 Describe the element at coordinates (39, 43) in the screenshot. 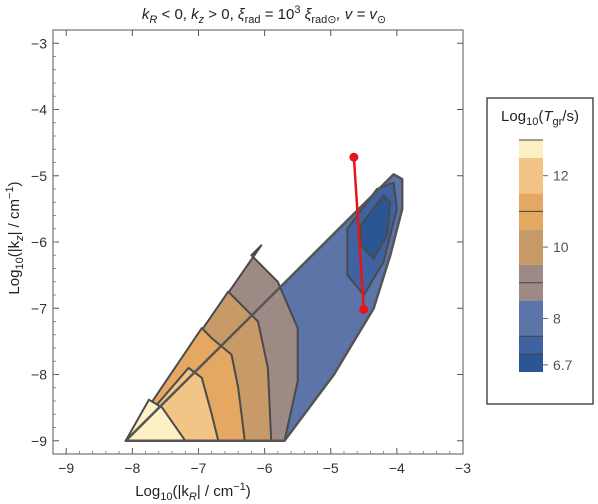

I see `y-tick-label: −3` at that location.